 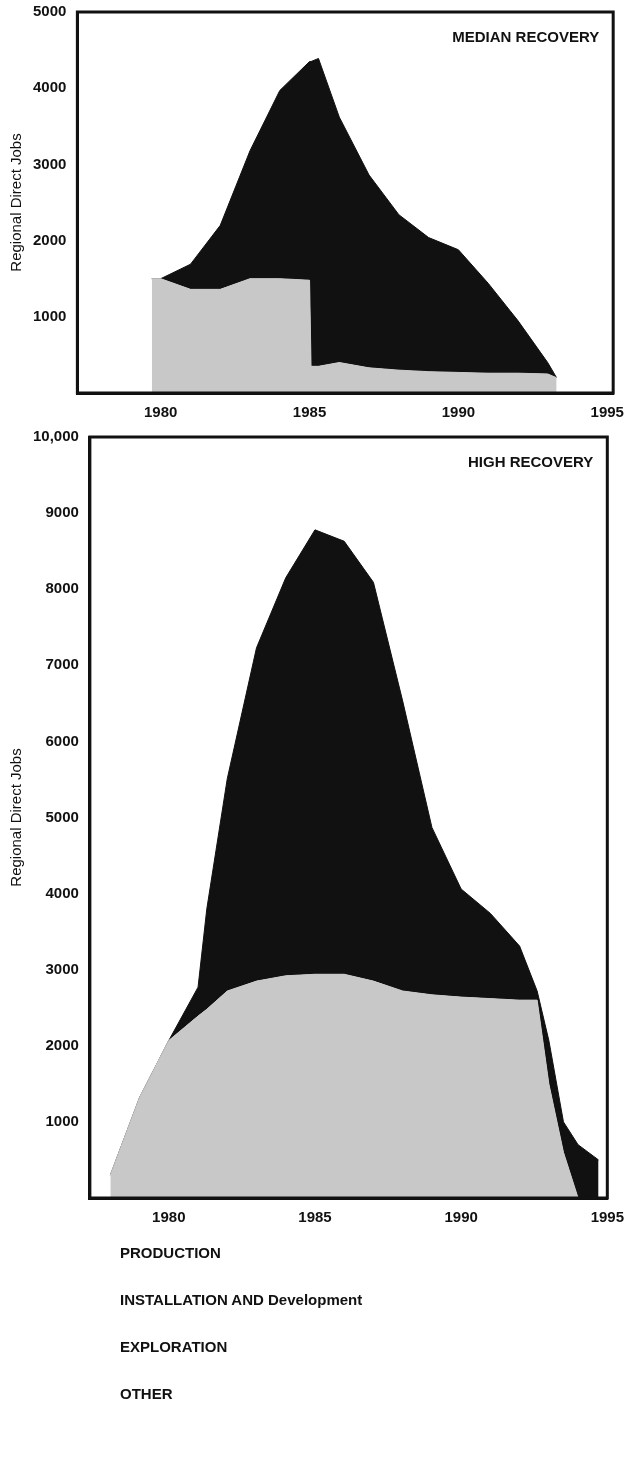 I want to click on y-tick-label: 6000, so click(x=62, y=740).